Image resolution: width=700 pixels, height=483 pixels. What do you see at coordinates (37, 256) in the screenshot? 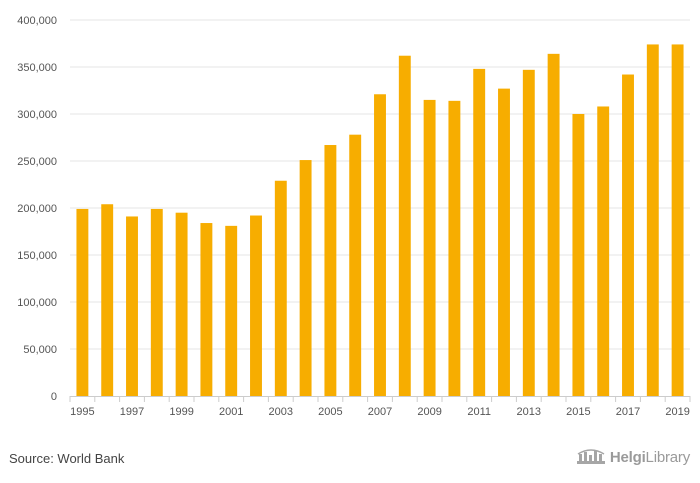
I see `y-tick-label: 150,000` at bounding box center [37, 256].